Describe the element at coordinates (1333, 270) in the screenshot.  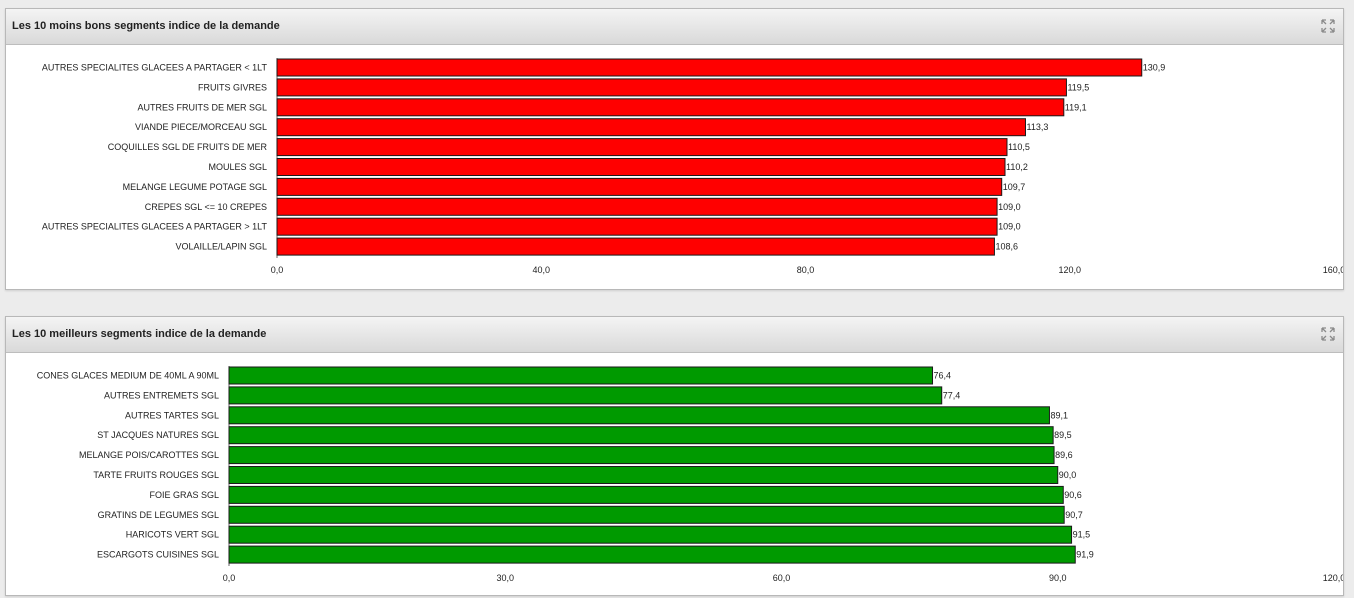
I see `tick-label: 160,0` at that location.